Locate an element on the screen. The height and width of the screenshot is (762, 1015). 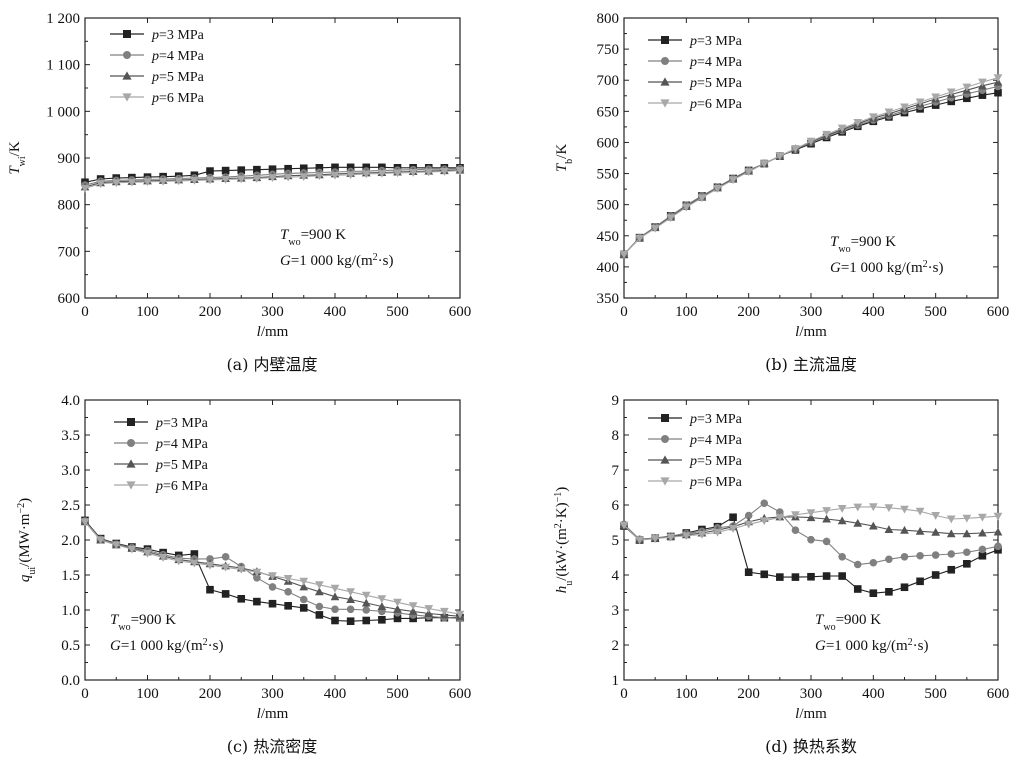
panel-caption: (b) 主流温度 is located at coordinates (811, 364).